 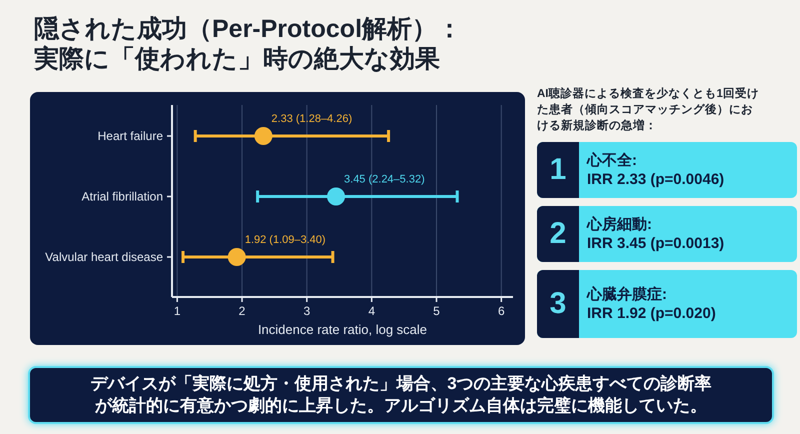 I want to click on data-label: 1.92 (1.09–3.40), so click(x=285, y=240).